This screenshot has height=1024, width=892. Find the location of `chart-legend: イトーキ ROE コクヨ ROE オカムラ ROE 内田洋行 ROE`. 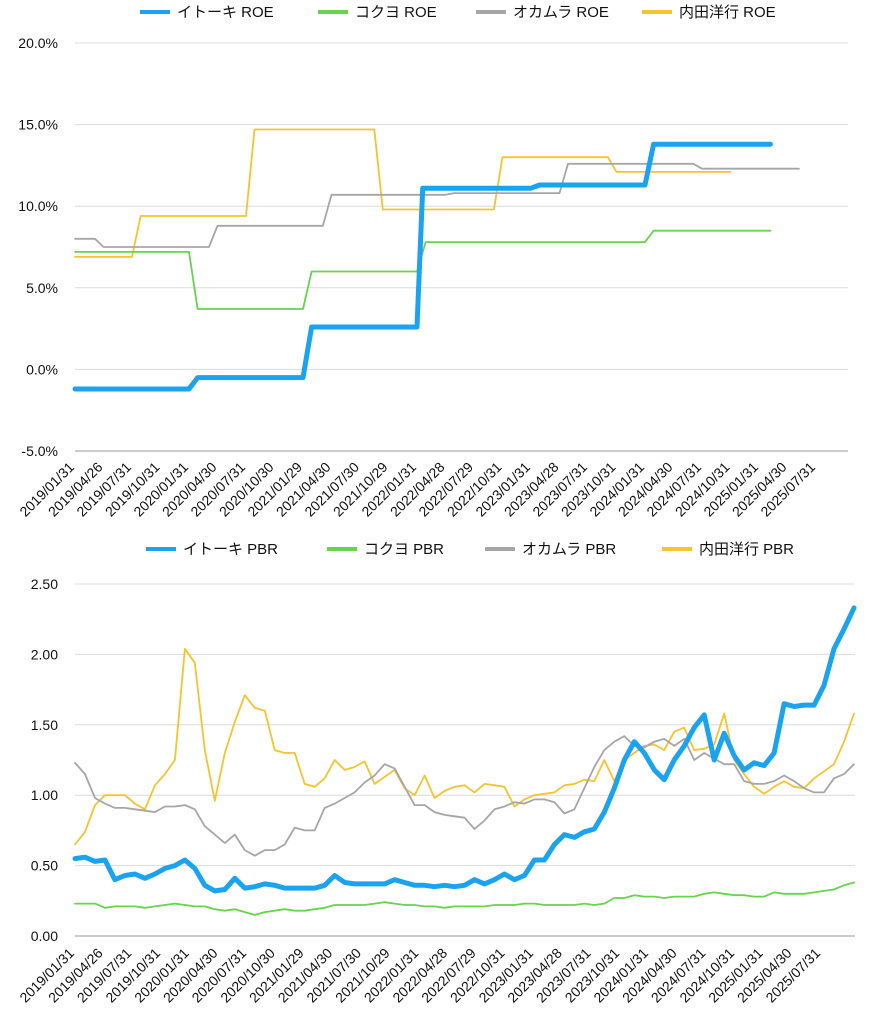

chart-legend: イトーキ ROE コクヨ ROE オカムラ ROE 内田洋行 ROE is located at coordinates (458, 12).